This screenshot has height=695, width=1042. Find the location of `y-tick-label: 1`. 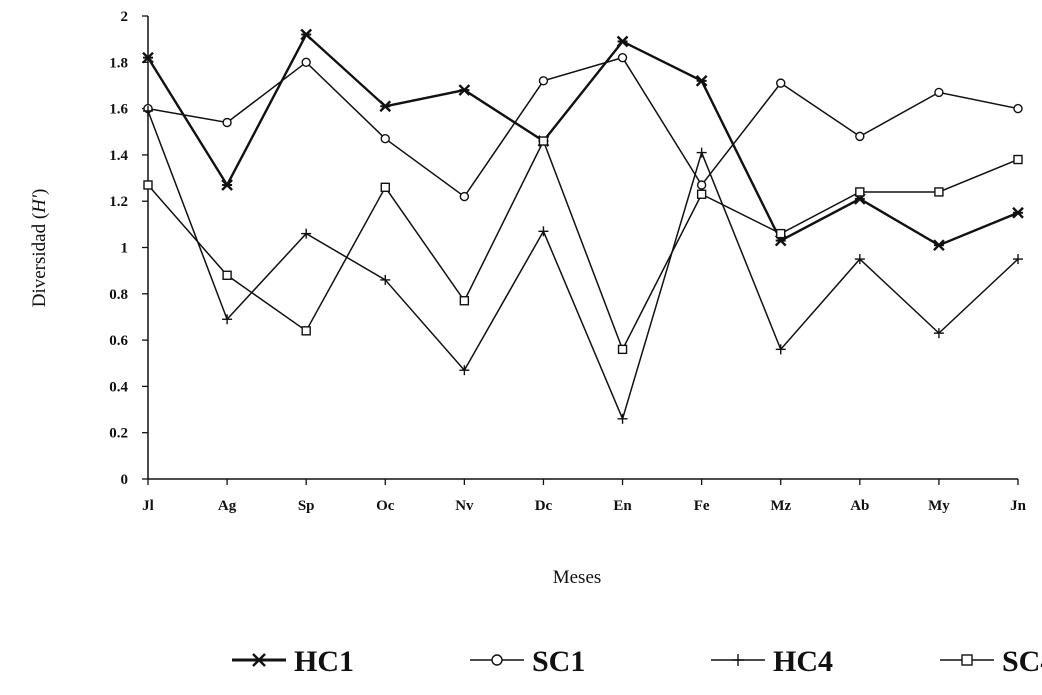

y-tick-label: 1 is located at coordinates (125, 249).